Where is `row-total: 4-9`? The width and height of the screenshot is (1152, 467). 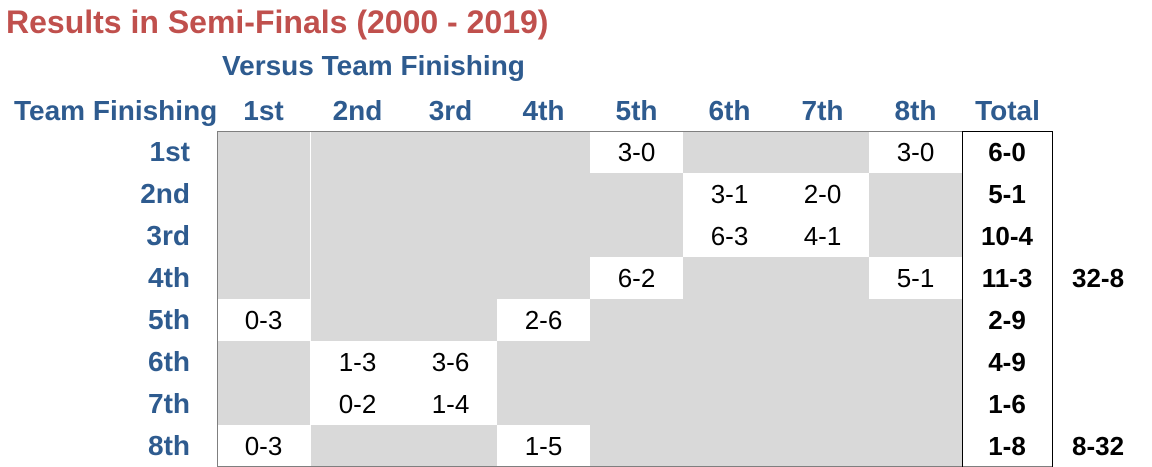
row-total: 4-9 is located at coordinates (1007, 362).